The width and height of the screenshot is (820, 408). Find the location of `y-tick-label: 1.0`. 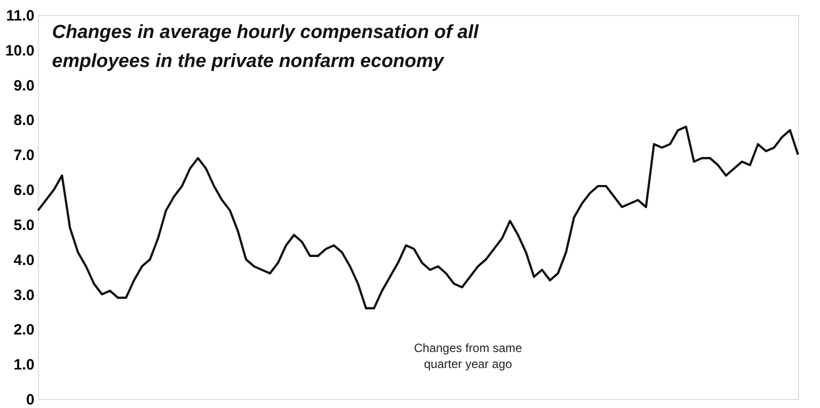

y-tick-label: 1.0 is located at coordinates (24, 365).